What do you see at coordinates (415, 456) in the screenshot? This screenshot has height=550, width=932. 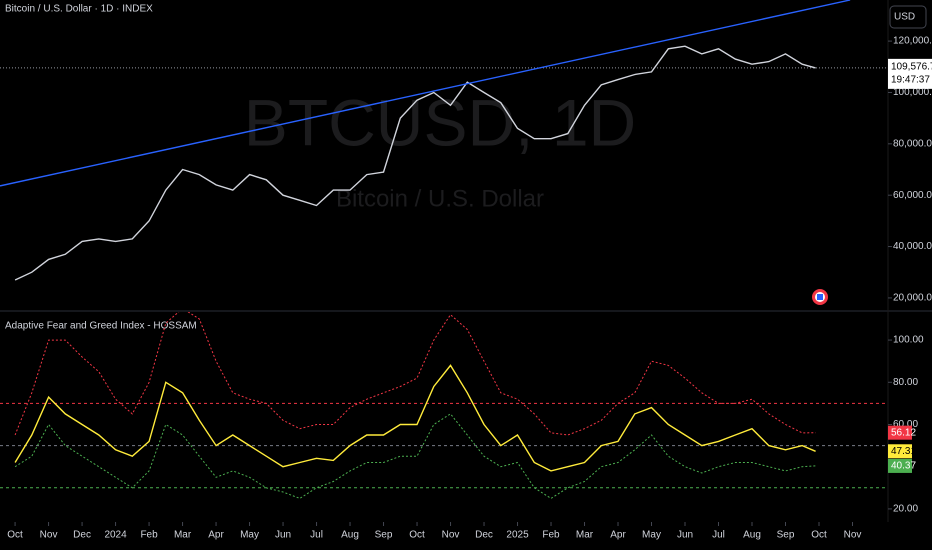 I see `series-line` at bounding box center [415, 456].